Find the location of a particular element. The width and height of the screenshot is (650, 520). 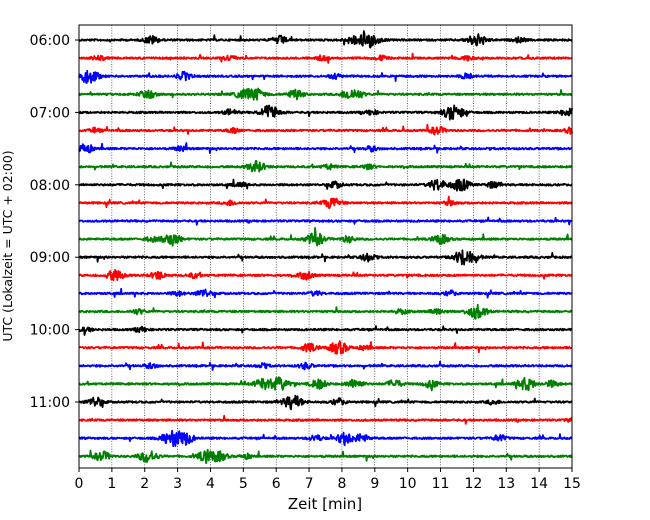

y-tick-label-10:00: 10:00 is located at coordinates (50, 331).